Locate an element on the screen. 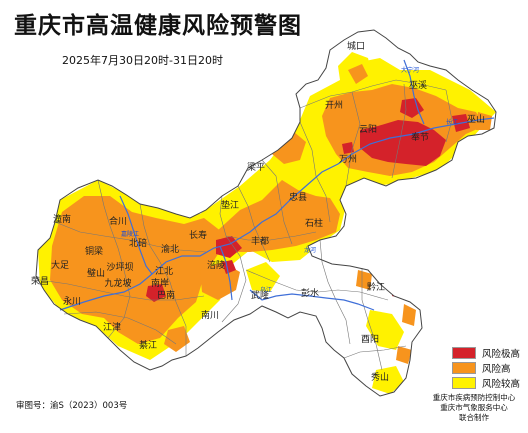 The width and height of the screenshot is (528, 433). district-label: 开州 is located at coordinates (334, 105).